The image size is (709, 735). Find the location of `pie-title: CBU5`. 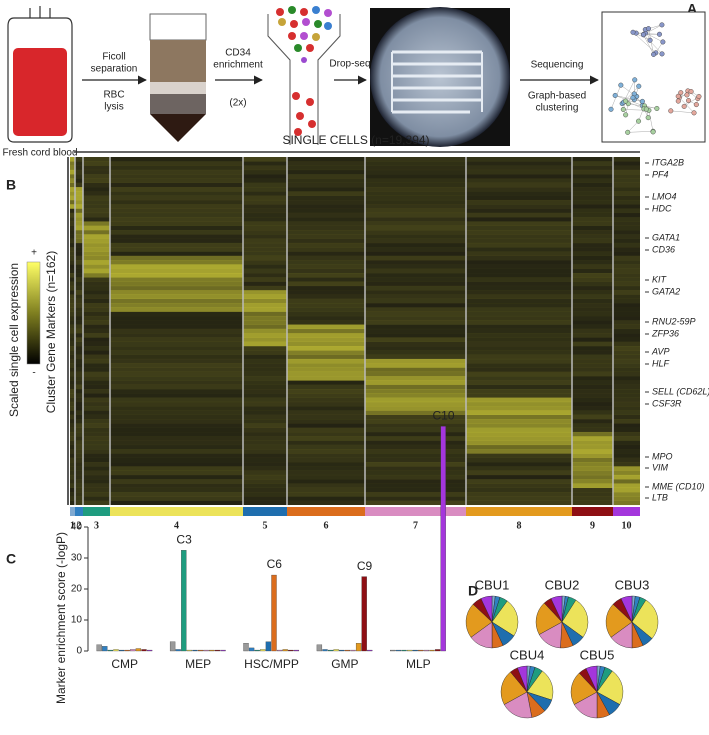

pie-title: CBU5 is located at coordinates (597, 654).